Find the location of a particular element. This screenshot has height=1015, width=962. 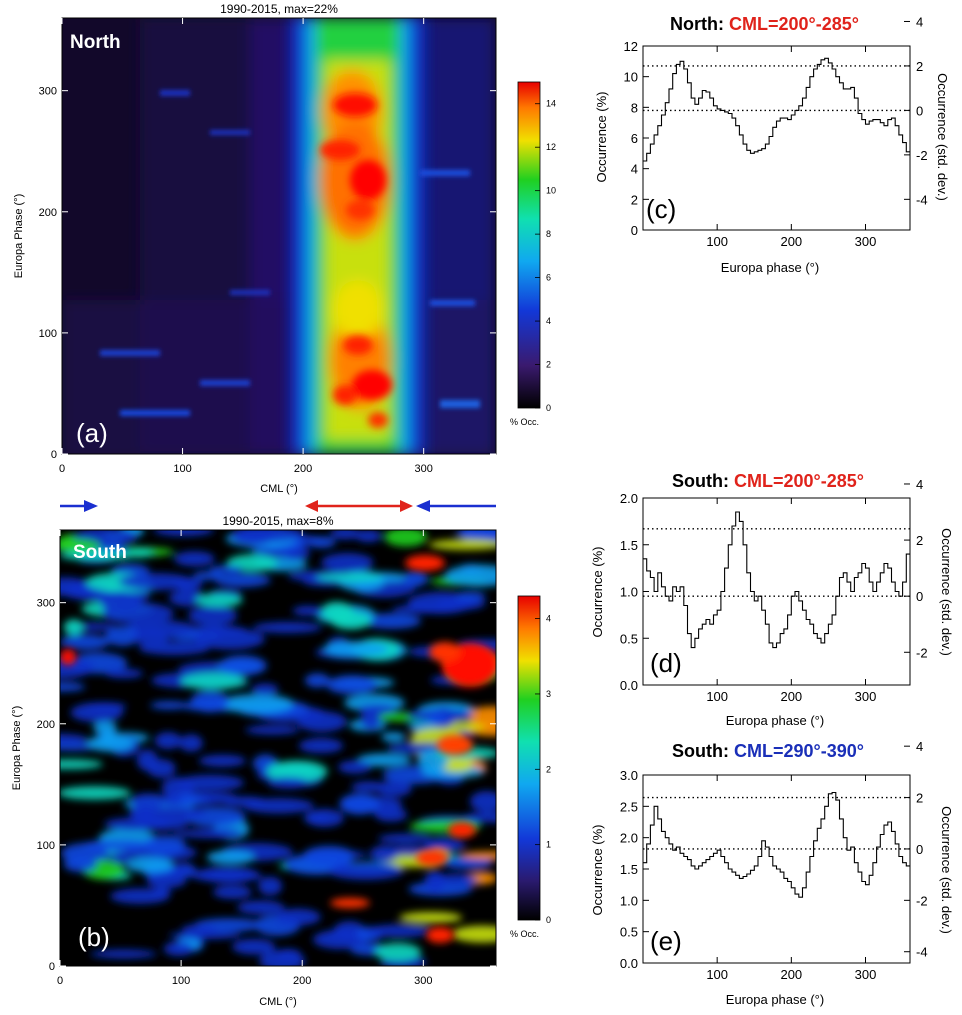

heatmap-b-ytick-label: 200 is located at coordinates (46, 725).